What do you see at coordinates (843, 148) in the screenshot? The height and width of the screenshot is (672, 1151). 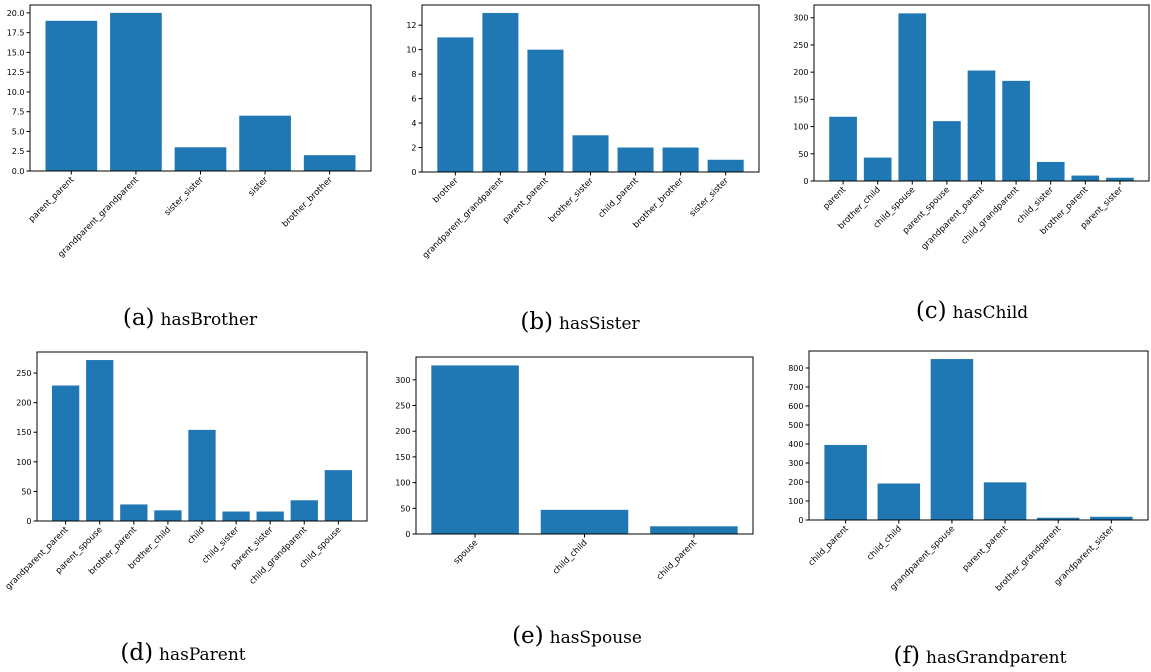 I see `bar-parent` at bounding box center [843, 148].